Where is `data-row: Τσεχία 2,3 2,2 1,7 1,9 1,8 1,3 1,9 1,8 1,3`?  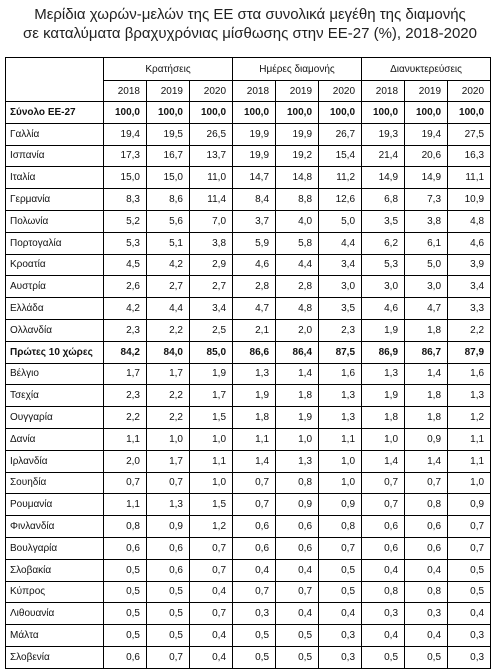 data-row: Τσεχία 2,3 2,2 1,7 1,9 1,8 1,3 1,9 1,8 1,3 is located at coordinates (248, 396).